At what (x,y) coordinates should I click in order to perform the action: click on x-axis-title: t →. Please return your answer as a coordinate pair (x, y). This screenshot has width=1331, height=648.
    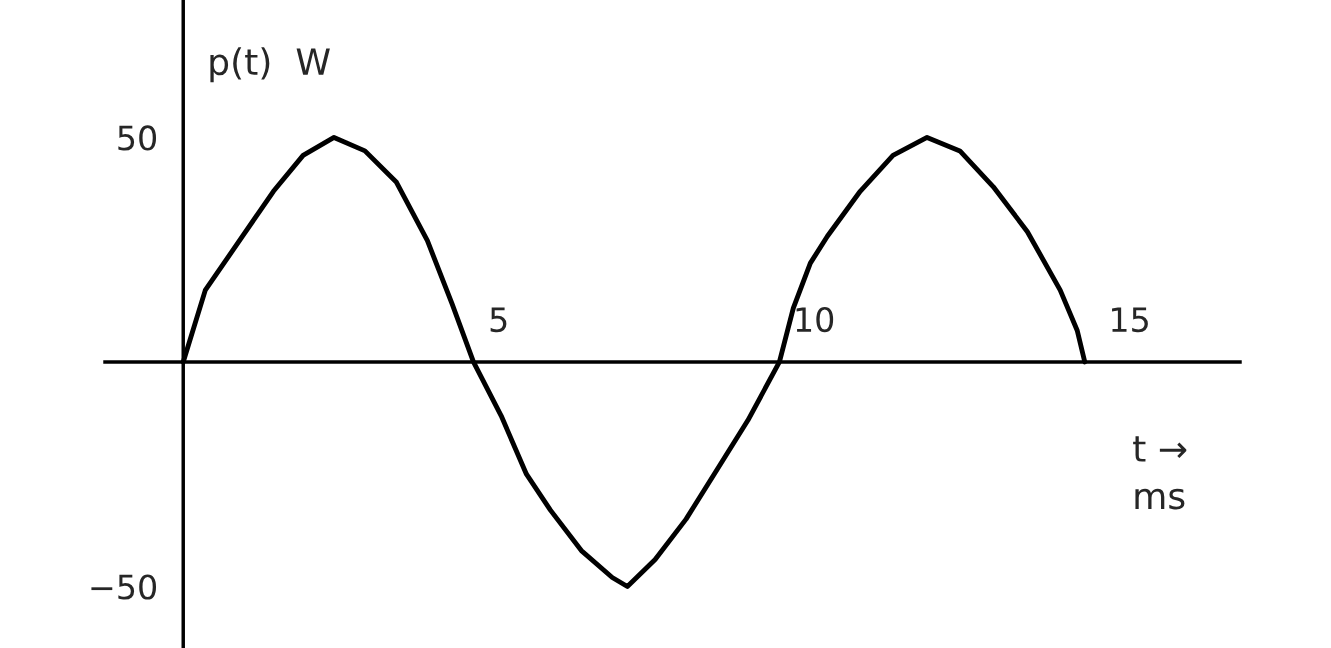
    Looking at the image, I should click on (1160, 449).